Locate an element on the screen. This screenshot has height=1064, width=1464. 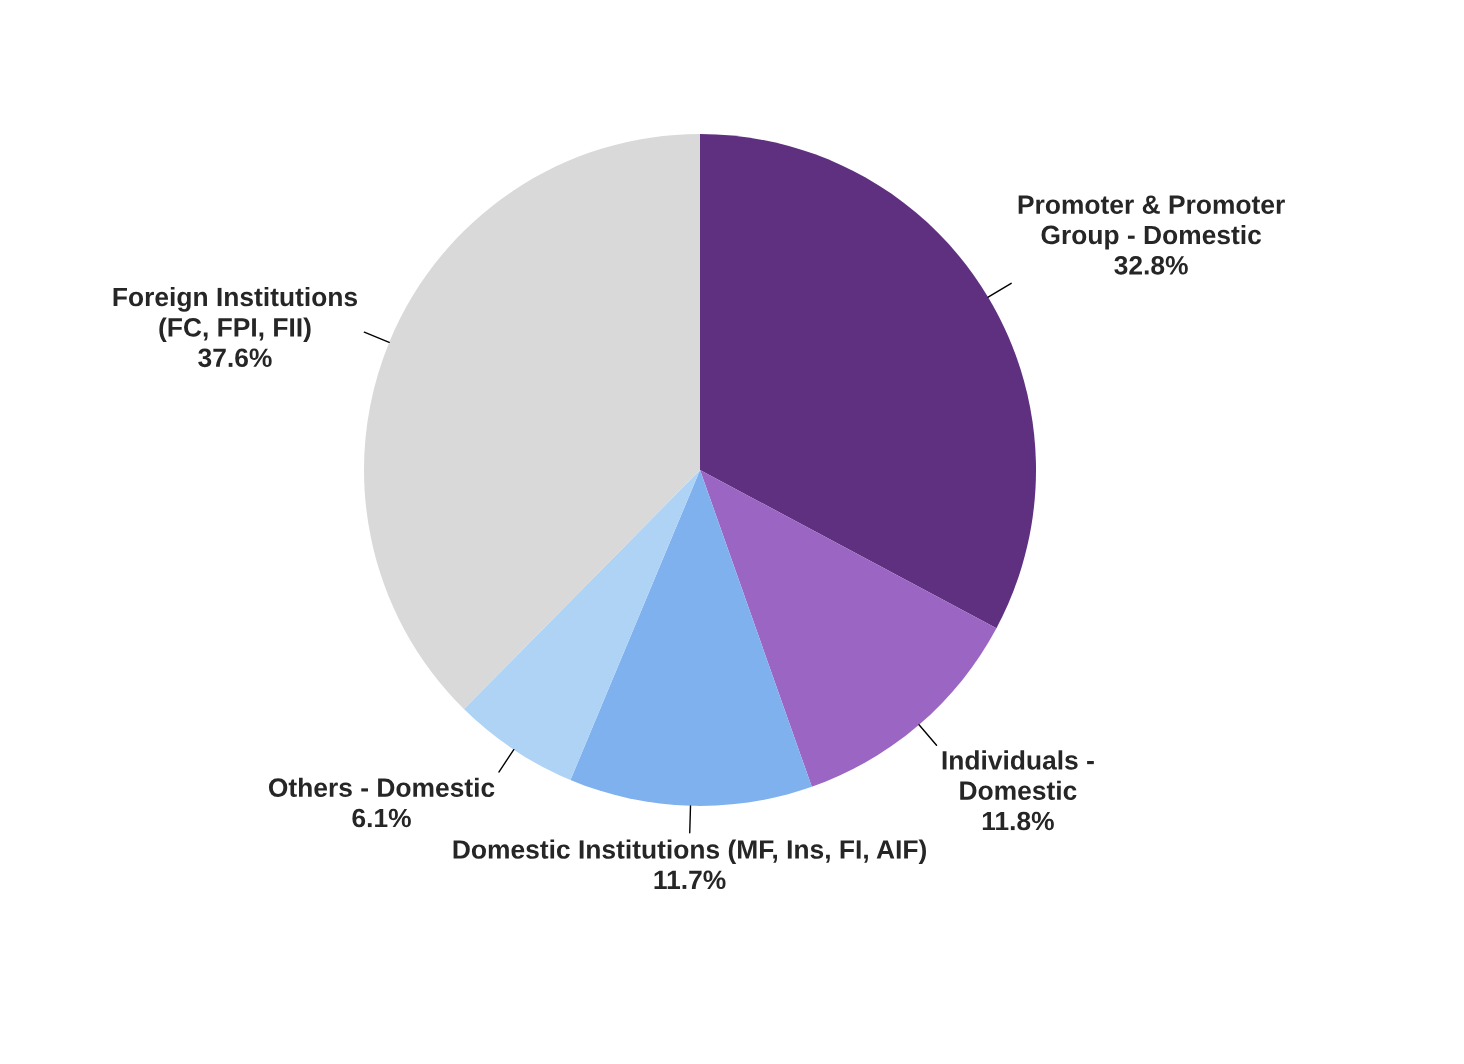
slice-label: Individuals - Domestic is located at coordinates (1018, 775).